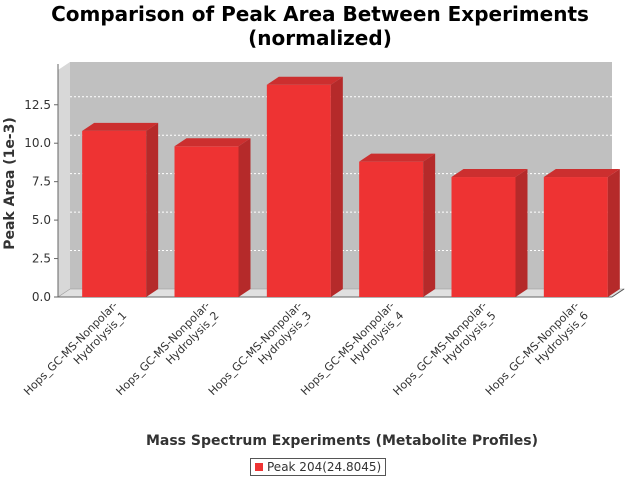 The image size is (640, 480). I want to click on legend: Peak 204(24.8045), so click(318, 467).